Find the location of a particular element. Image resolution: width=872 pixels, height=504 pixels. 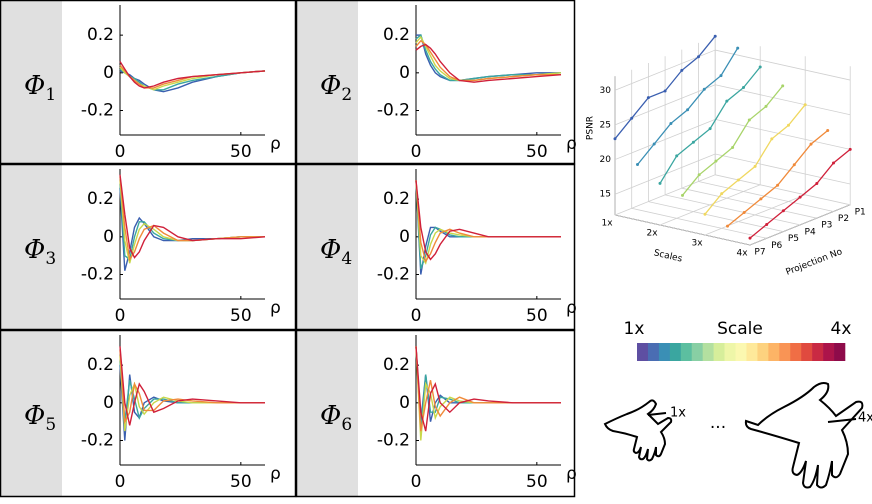

hand-illustration is located at coordinates (733, 435).